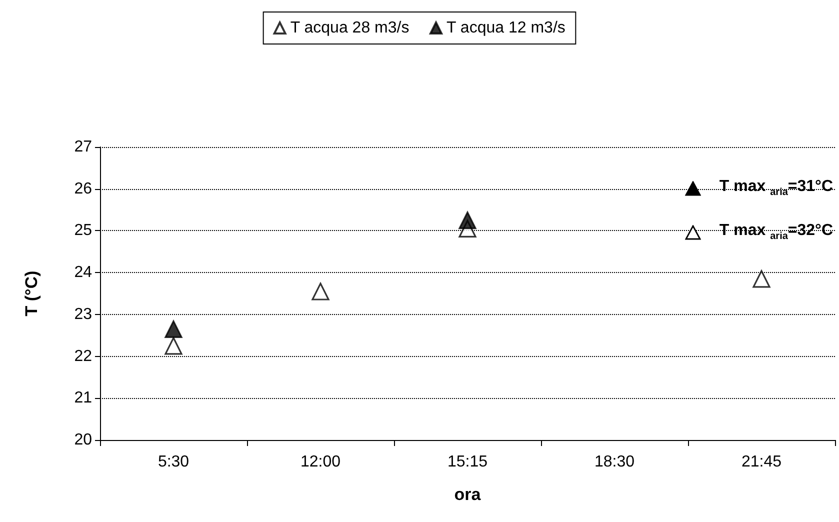 This screenshot has height=522, width=839. Describe the element at coordinates (320, 462) in the screenshot. I see `x-tick-label: 12:00` at that location.